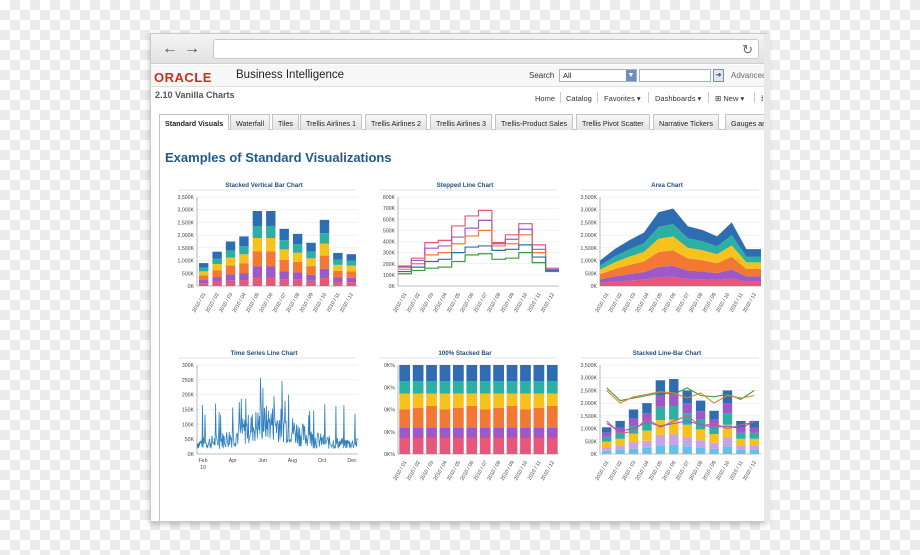 The height and width of the screenshot is (555, 920). What do you see at coordinates (762, 98) in the screenshot?
I see `more-options-icon: ⁞` at bounding box center [762, 98].